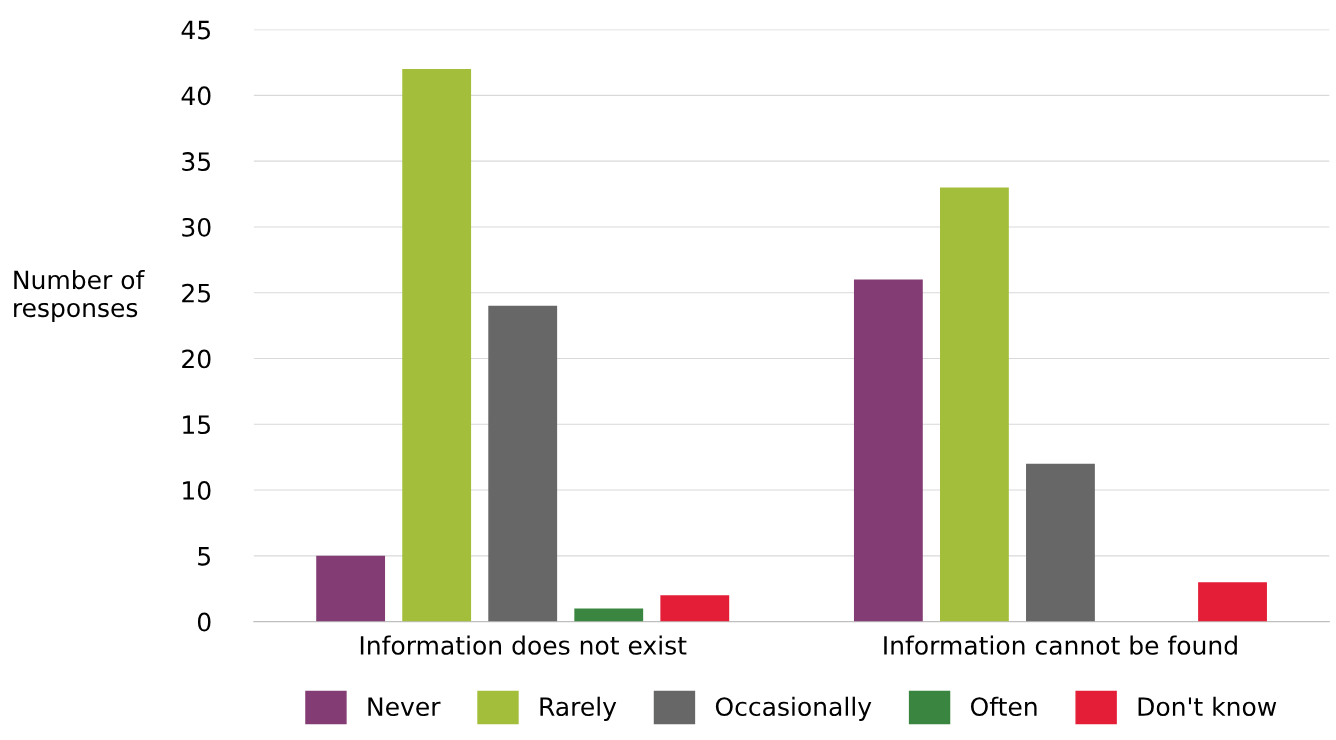  What do you see at coordinates (793, 708) in the screenshot?
I see `legend-label: Occasionally` at bounding box center [793, 708].